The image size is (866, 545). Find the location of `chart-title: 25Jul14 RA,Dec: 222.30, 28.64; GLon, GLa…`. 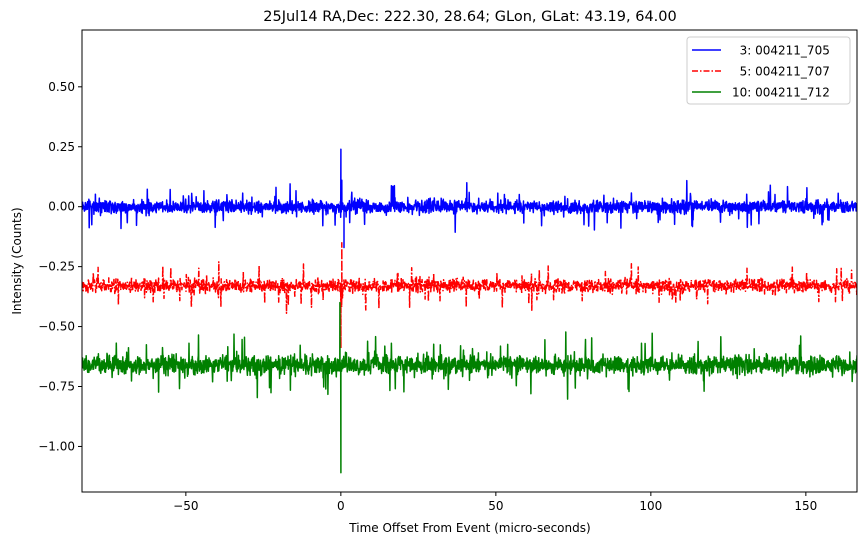

chart-title: 25Jul14 RA,Dec: 222.30, 28.64; GLon, GLa… is located at coordinates (470, 17).